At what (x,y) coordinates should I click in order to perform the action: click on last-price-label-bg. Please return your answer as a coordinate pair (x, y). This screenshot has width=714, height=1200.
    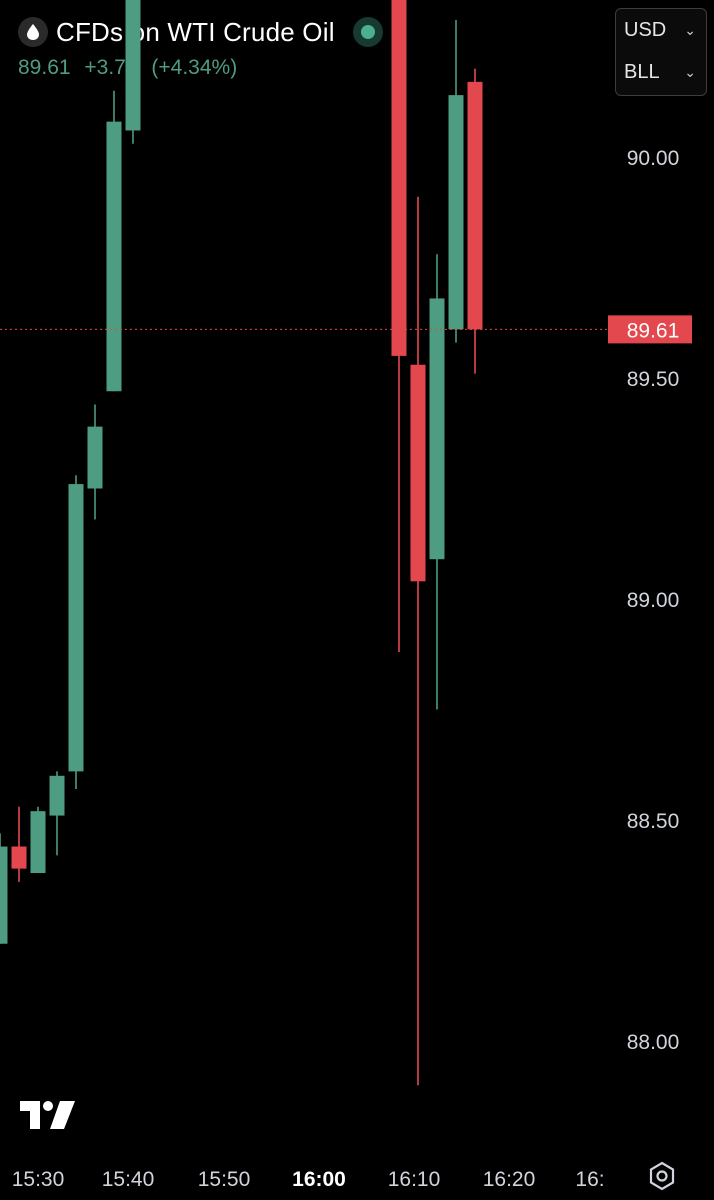
    Looking at the image, I should click on (650, 329).